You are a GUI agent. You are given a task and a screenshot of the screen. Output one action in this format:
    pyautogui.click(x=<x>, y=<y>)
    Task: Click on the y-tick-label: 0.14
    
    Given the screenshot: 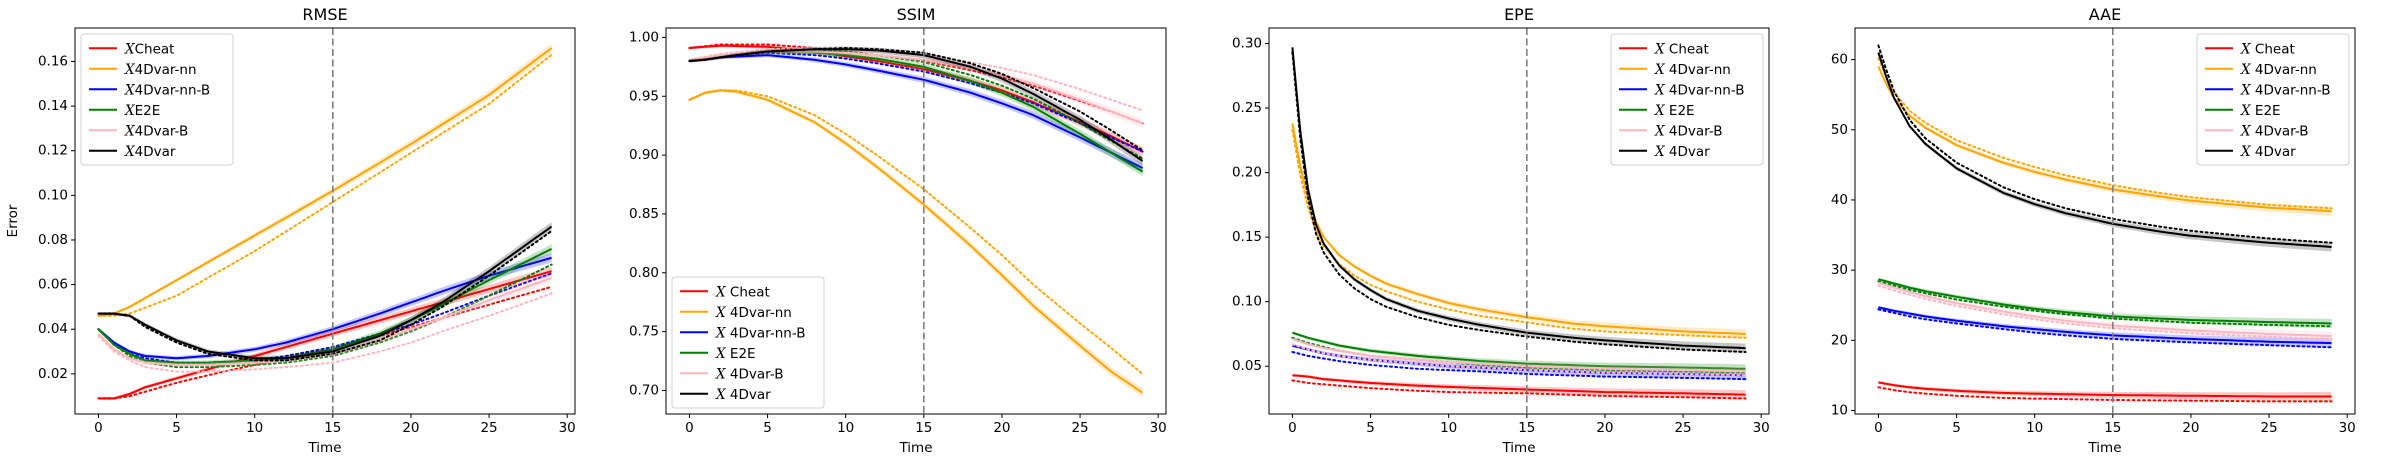 What is the action you would take?
    pyautogui.click(x=53, y=106)
    